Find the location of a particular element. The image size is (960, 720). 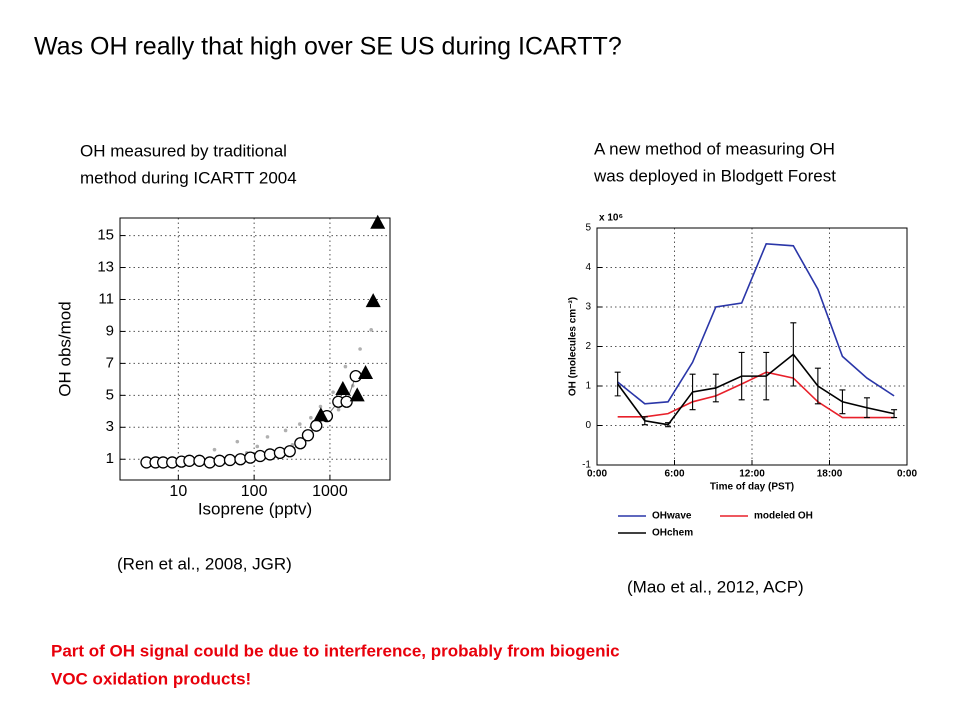

citation: (Ren et al., 2008, JGR) is located at coordinates (204, 563).